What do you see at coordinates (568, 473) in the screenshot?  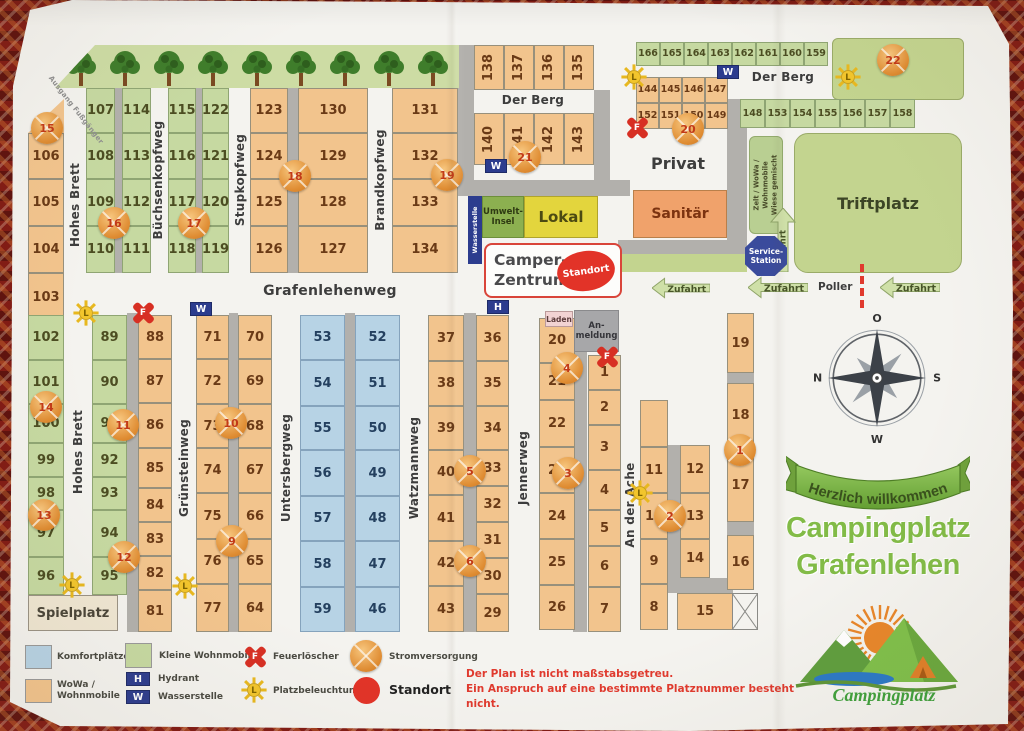 I see `marker-number: 3` at bounding box center [568, 473].